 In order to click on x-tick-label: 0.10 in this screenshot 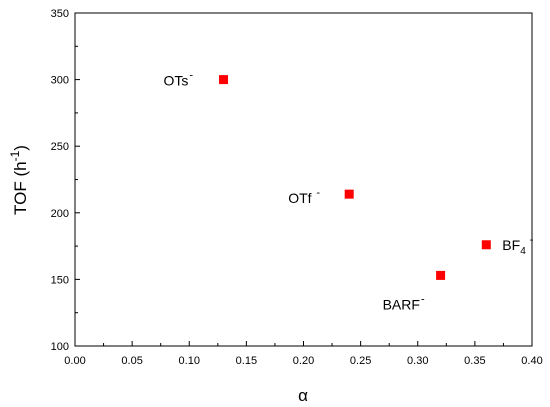, I will do `click(189, 361)`.